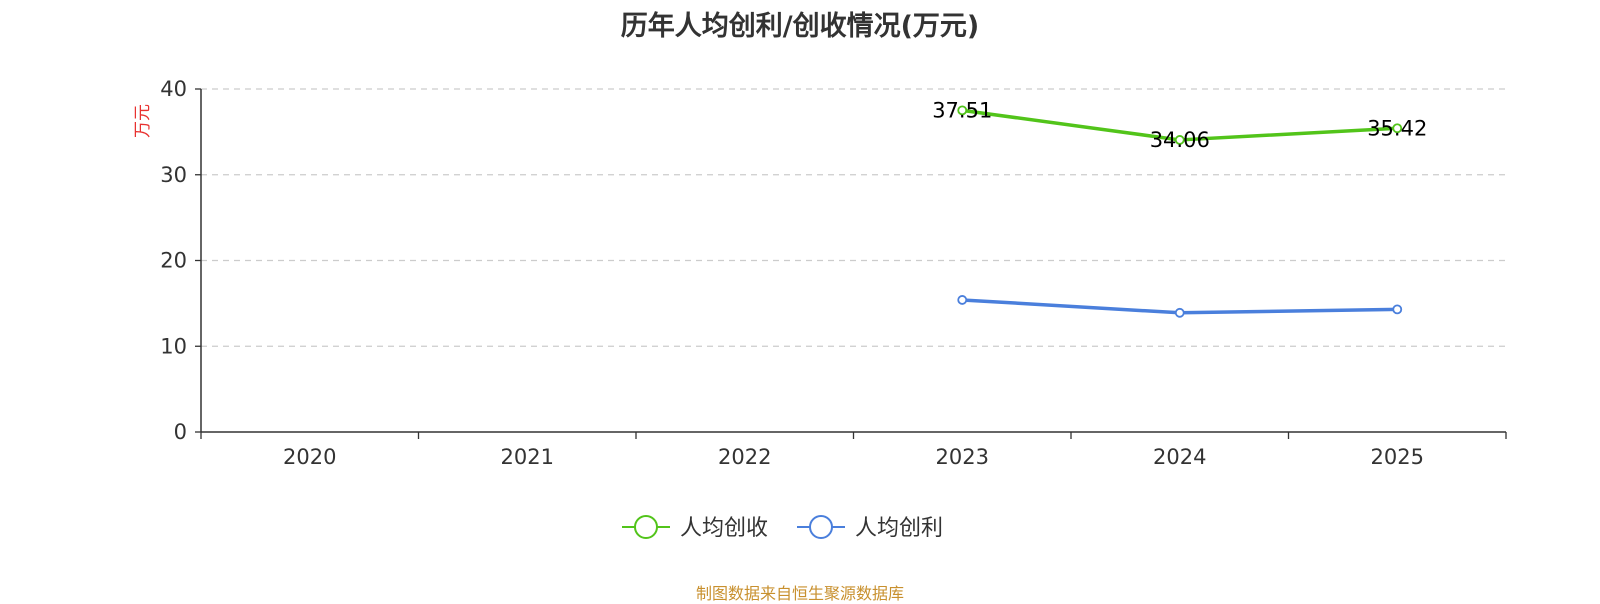  What do you see at coordinates (724, 528) in the screenshot?
I see `legend-label: 人均创收` at bounding box center [724, 528].